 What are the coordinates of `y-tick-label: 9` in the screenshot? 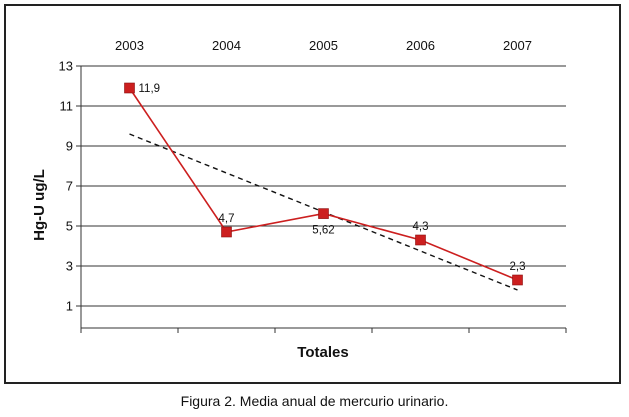 It's located at (69, 146).